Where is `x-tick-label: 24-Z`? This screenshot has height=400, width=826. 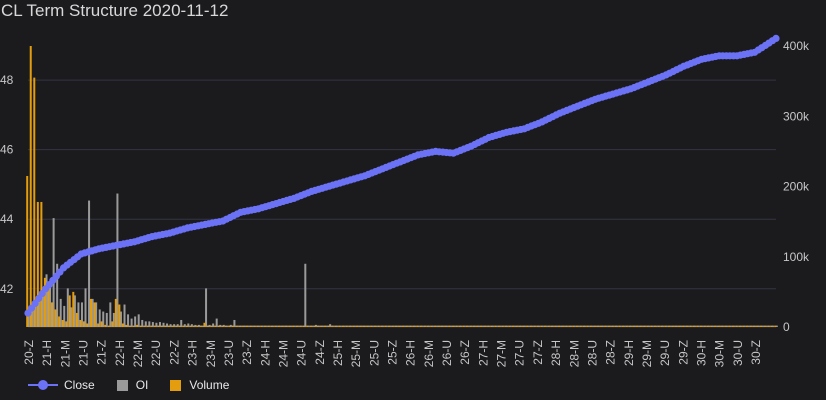
x-tick-label: 24-Z is located at coordinates (320, 352).